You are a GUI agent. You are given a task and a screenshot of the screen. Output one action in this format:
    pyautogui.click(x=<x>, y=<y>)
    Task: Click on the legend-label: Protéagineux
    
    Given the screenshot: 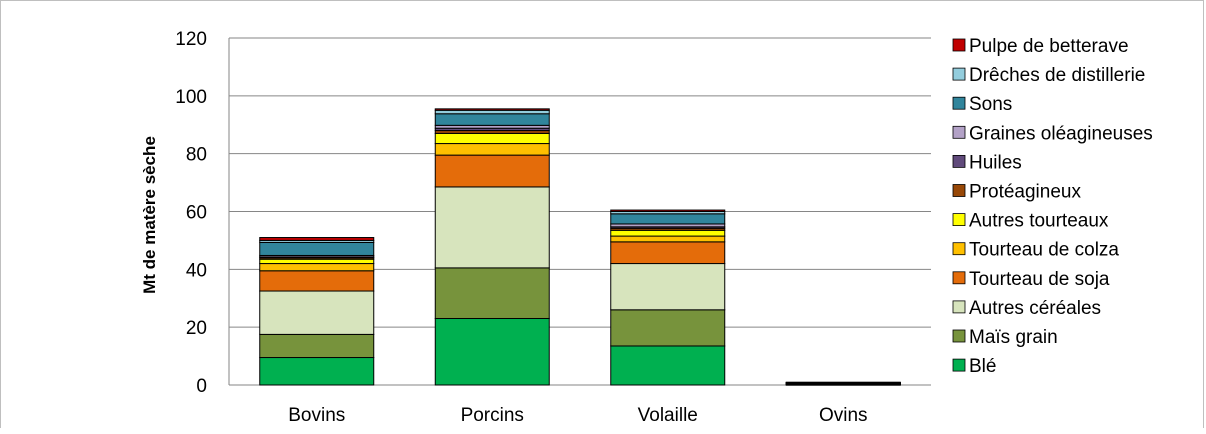 What is the action you would take?
    pyautogui.click(x=1025, y=192)
    